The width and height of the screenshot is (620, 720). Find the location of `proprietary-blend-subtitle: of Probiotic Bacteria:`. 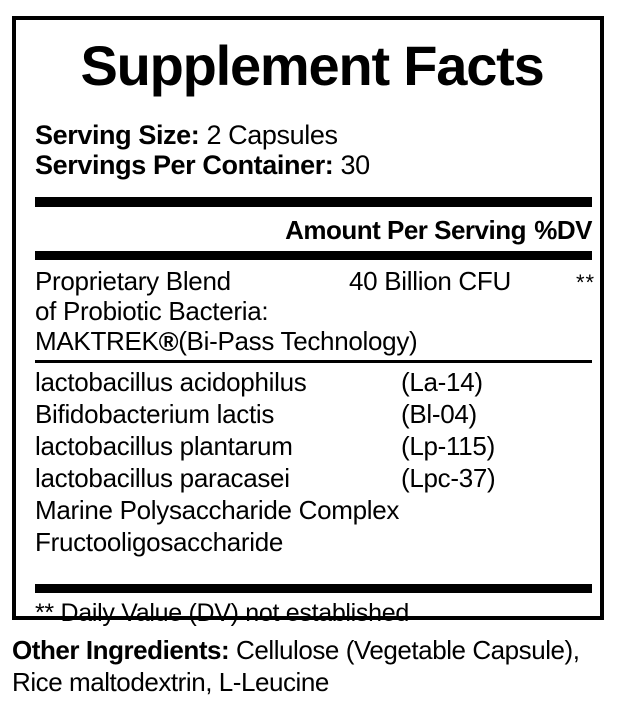

proprietary-blend-subtitle: of Probiotic Bacteria: is located at coordinates (313, 311).